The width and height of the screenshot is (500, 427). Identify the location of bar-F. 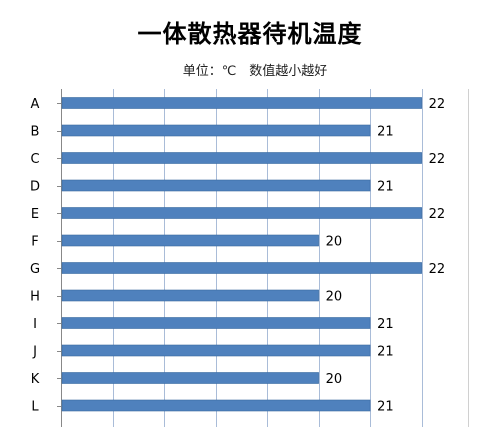
(190, 240).